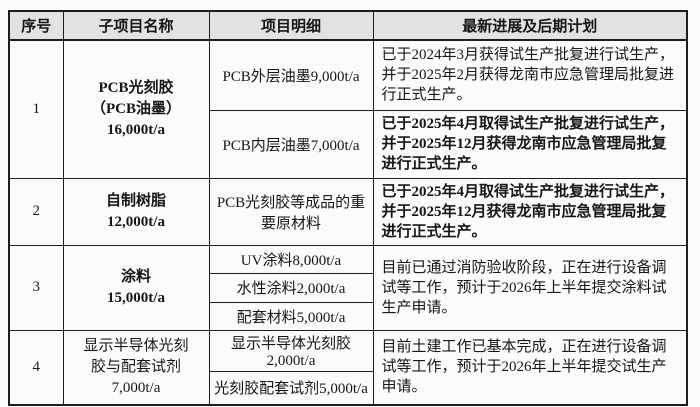  I want to click on row-2-detail-1: PCB光刻胶等成品的重要原材料, so click(291, 211).